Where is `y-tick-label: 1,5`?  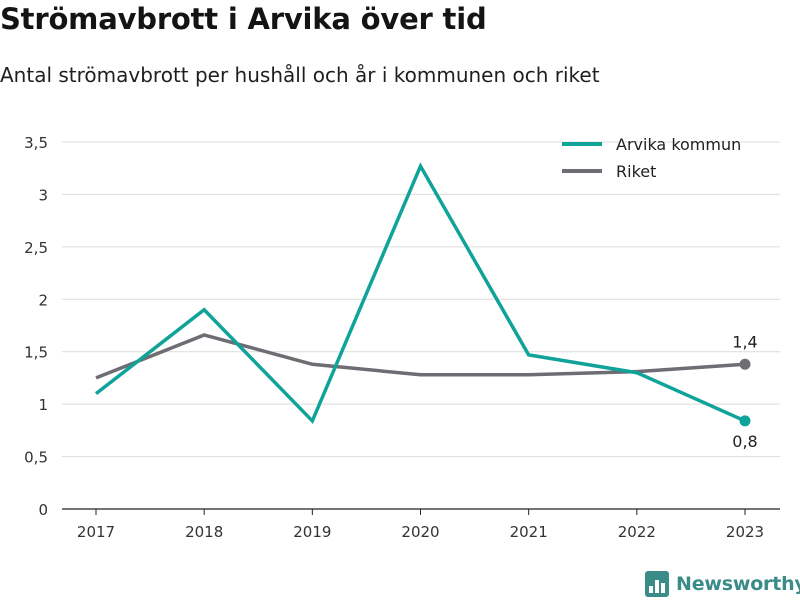 y-tick-label: 1,5 is located at coordinates (36, 353).